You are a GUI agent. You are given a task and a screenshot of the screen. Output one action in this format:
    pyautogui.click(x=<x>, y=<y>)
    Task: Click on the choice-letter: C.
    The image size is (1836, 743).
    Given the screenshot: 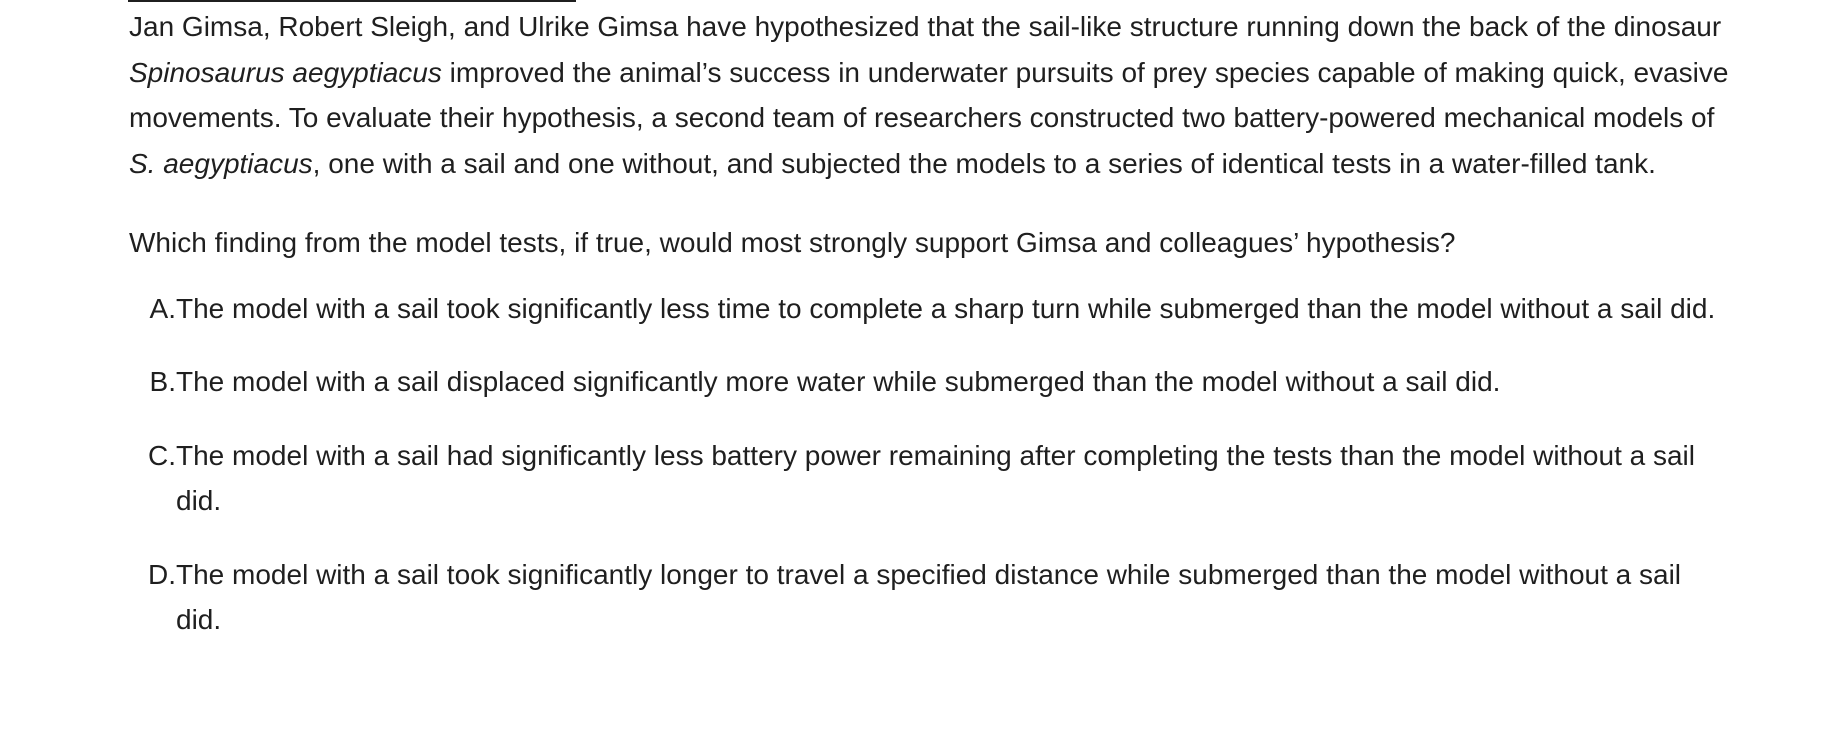 What is the action you would take?
    pyautogui.click(x=162, y=455)
    